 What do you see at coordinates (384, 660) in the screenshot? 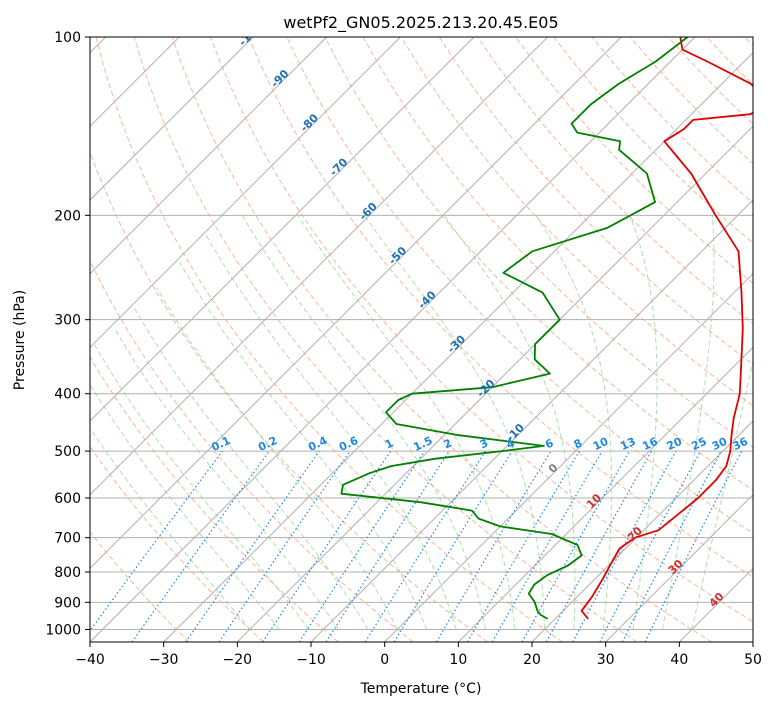
I see `x-tick-label: 0` at bounding box center [384, 660].